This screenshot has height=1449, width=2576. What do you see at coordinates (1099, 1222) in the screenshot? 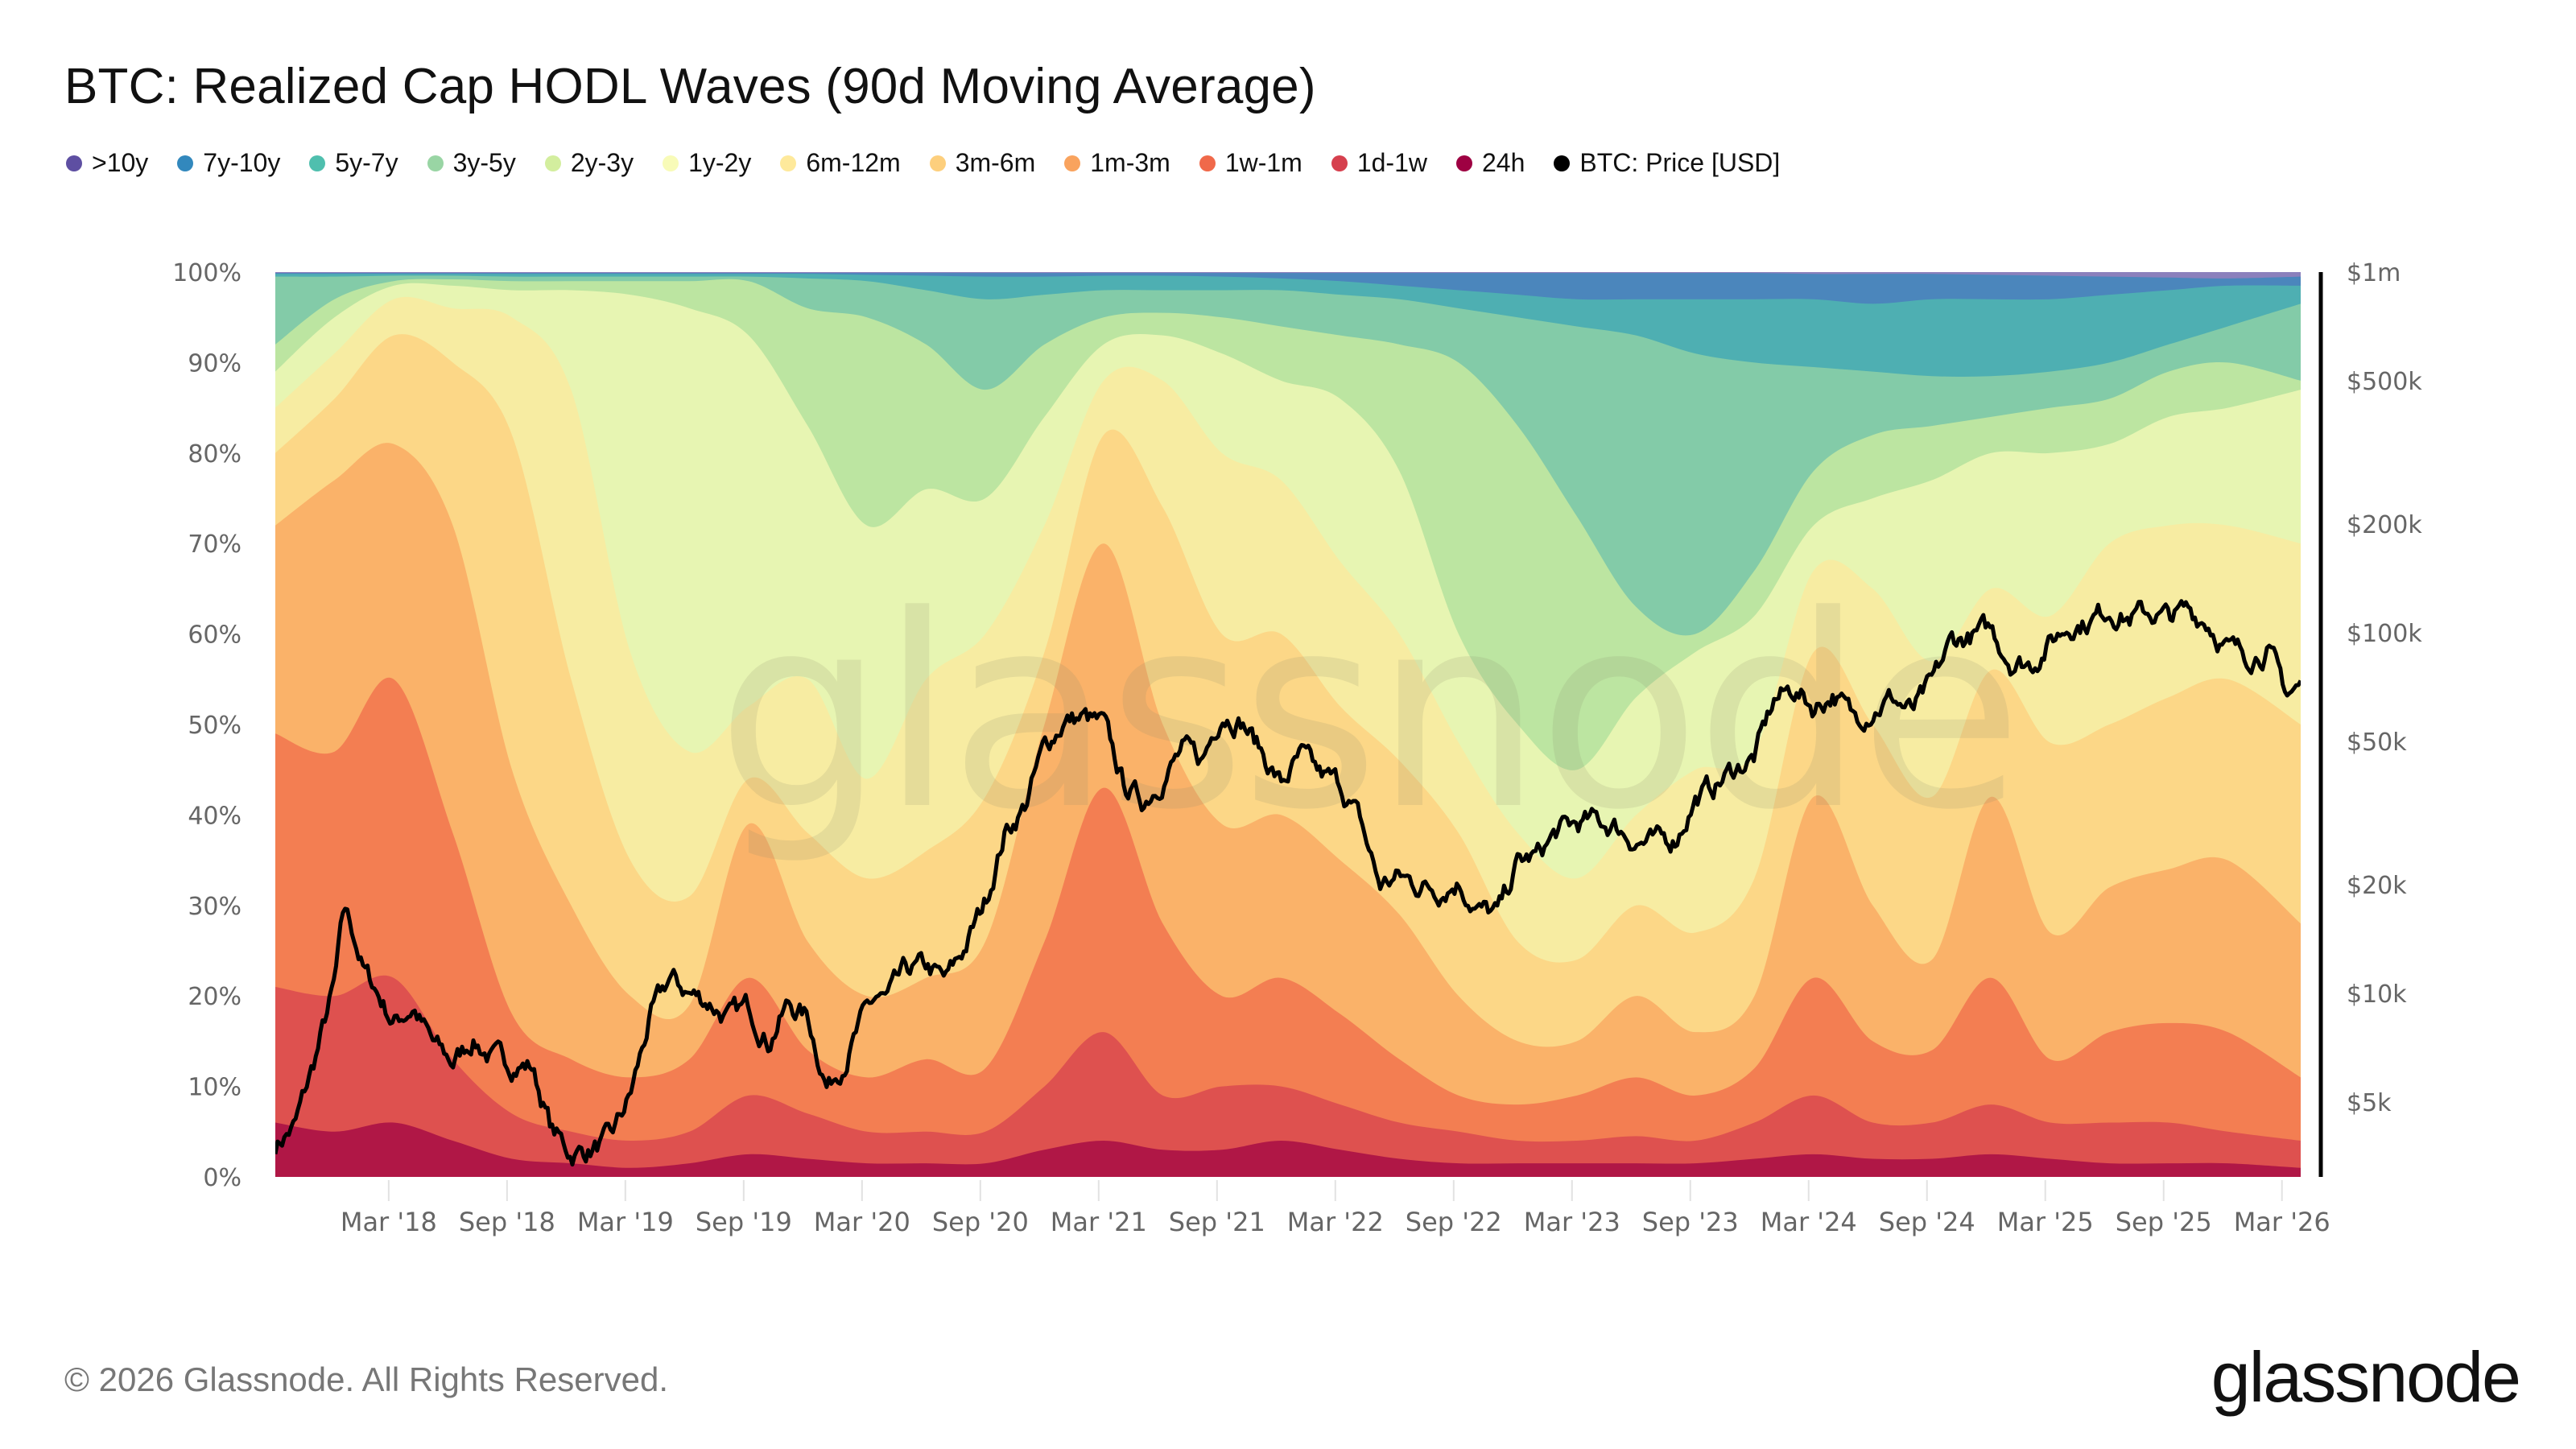
I see `x-axis-tick-label: Mar '21` at bounding box center [1099, 1222].